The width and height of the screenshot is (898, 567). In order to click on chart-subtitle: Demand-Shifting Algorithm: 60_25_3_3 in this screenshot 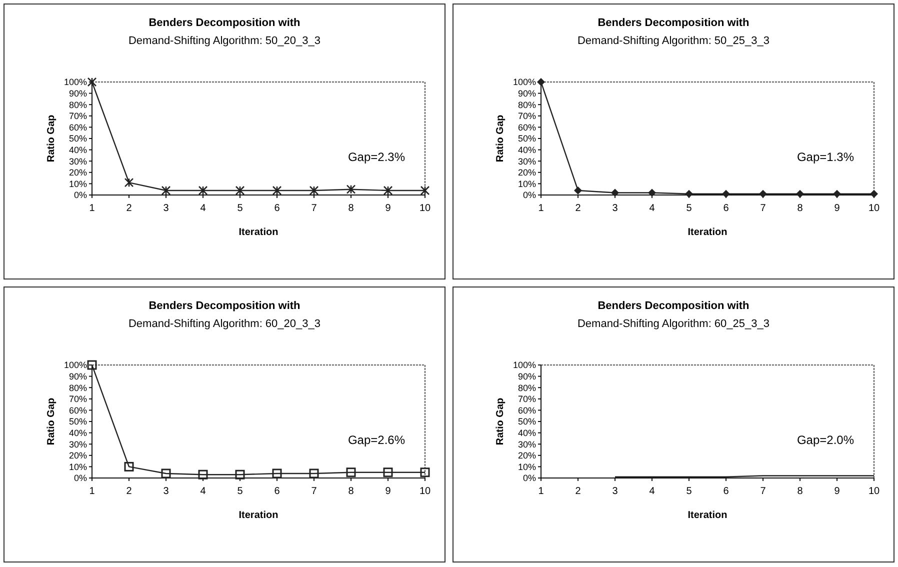, I will do `click(673, 324)`.